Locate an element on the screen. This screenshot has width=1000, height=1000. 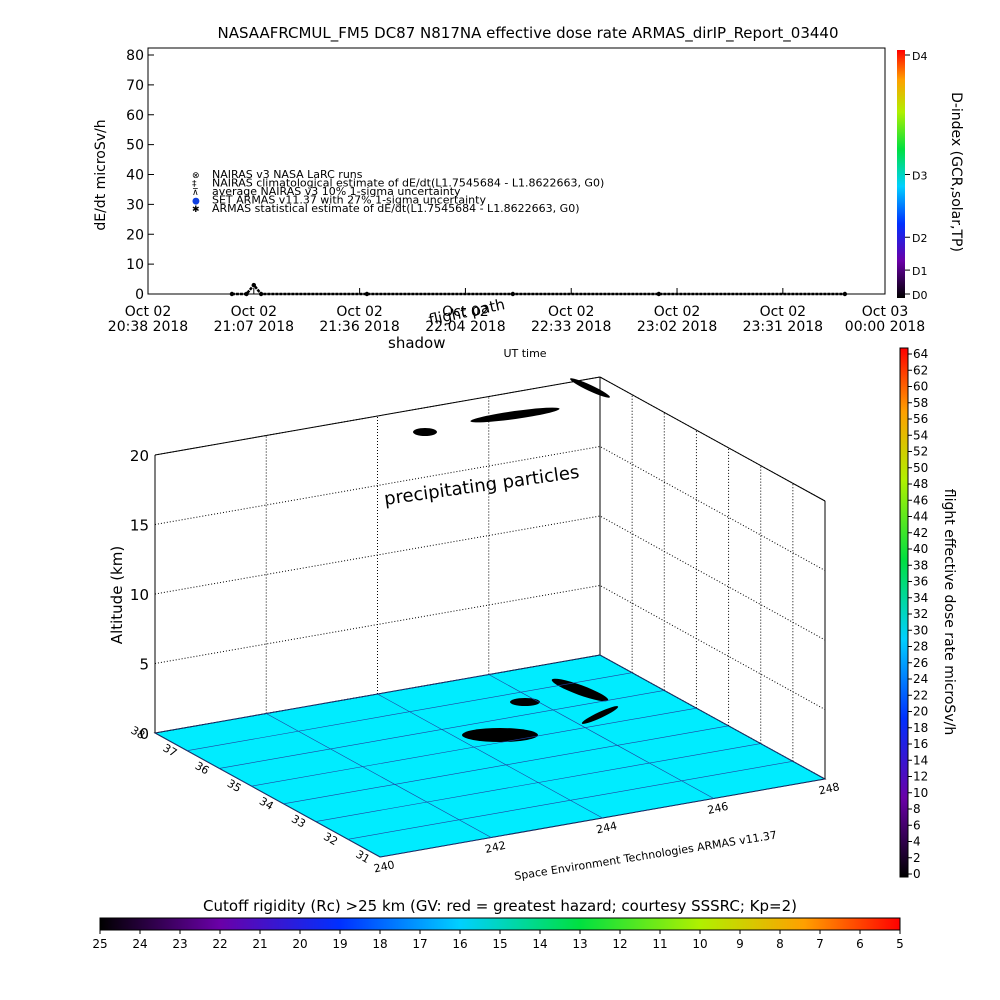
y-tick-label: 80 is located at coordinates (135, 56).